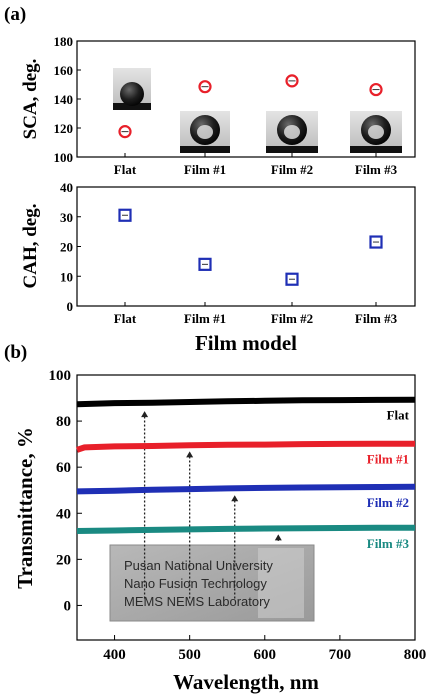 The width and height of the screenshot is (434, 696). I want to click on transmittance-x-tick-label: 500, so click(189, 655).